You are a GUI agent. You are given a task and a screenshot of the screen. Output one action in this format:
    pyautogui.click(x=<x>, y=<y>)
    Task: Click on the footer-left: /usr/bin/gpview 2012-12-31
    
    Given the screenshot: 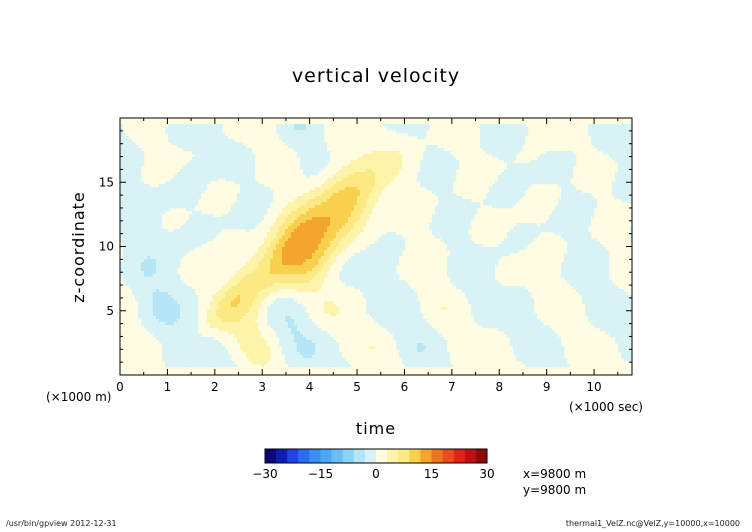 What is the action you would take?
    pyautogui.click(x=61, y=523)
    